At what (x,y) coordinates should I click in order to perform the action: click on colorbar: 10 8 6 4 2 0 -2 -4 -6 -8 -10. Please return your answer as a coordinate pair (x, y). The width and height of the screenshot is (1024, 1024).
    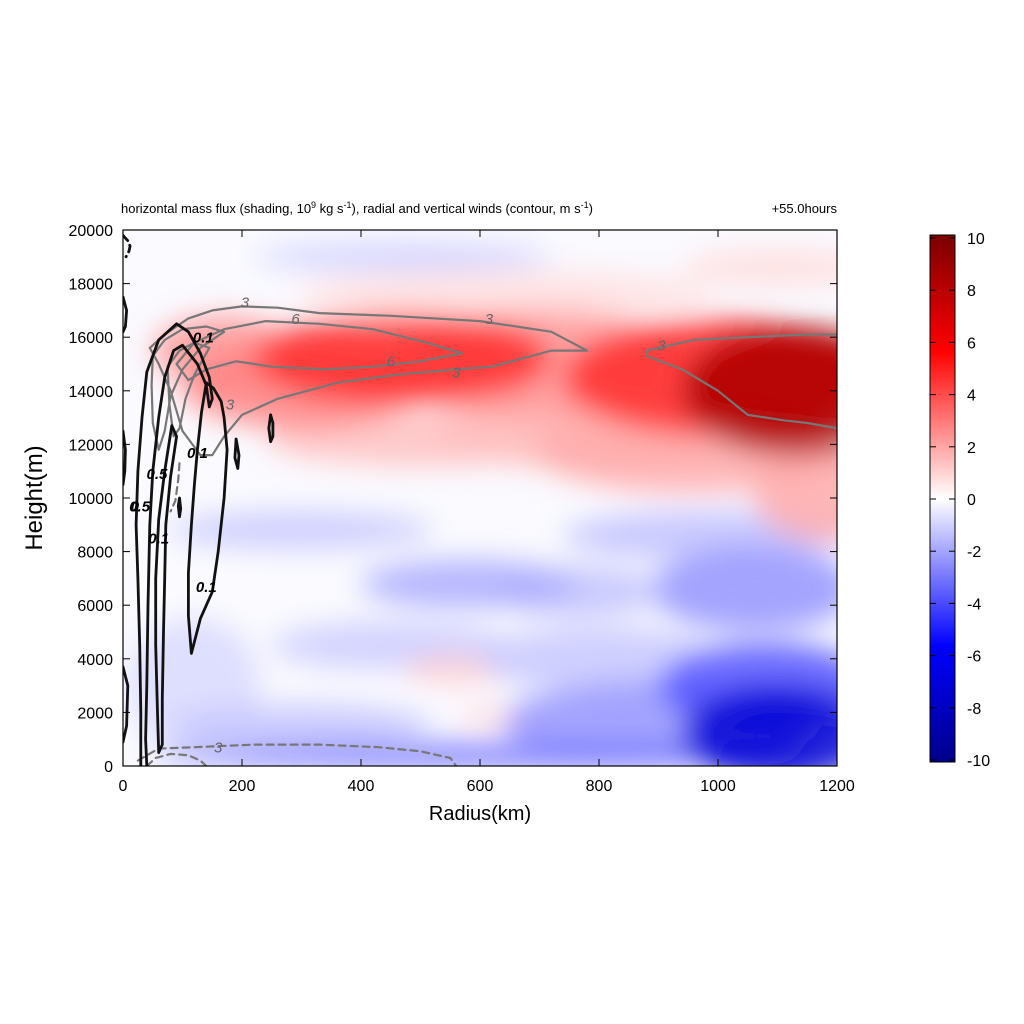
    Looking at the image, I should click on (959, 500).